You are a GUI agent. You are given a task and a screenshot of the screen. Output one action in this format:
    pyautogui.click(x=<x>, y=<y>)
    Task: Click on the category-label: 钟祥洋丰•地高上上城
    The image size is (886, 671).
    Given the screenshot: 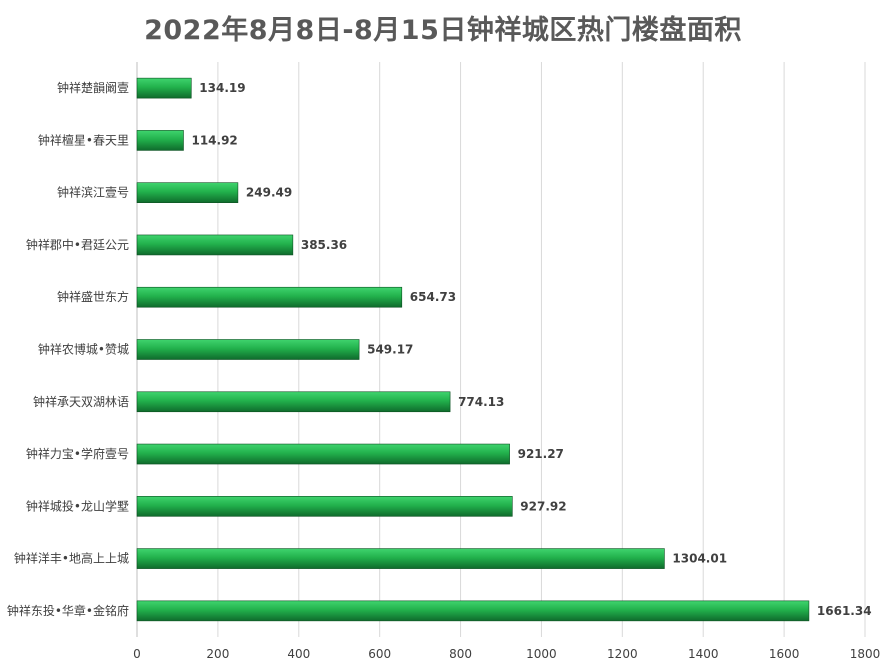 What is the action you would take?
    pyautogui.click(x=71, y=558)
    